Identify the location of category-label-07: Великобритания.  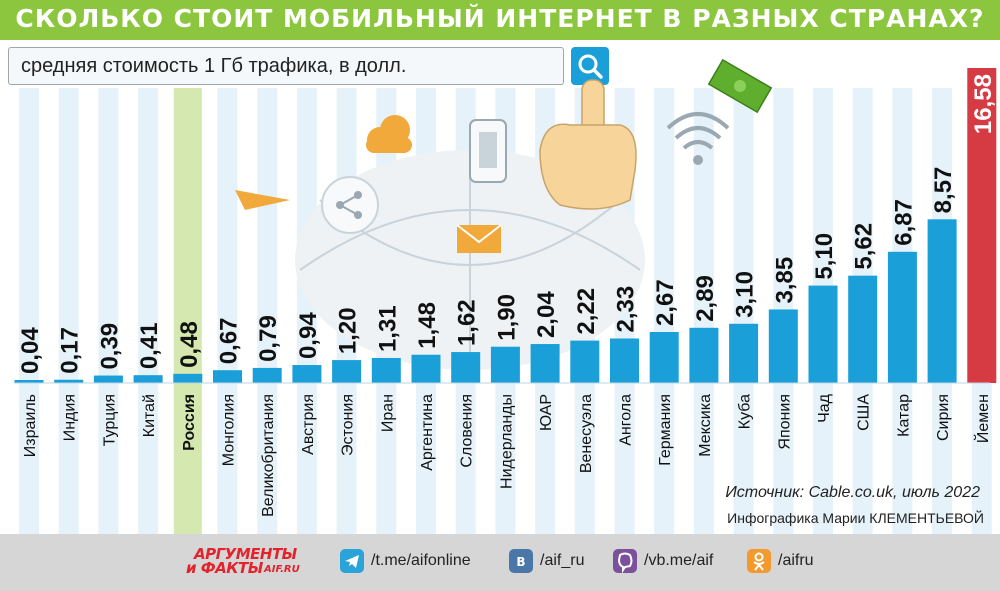
(268, 455).